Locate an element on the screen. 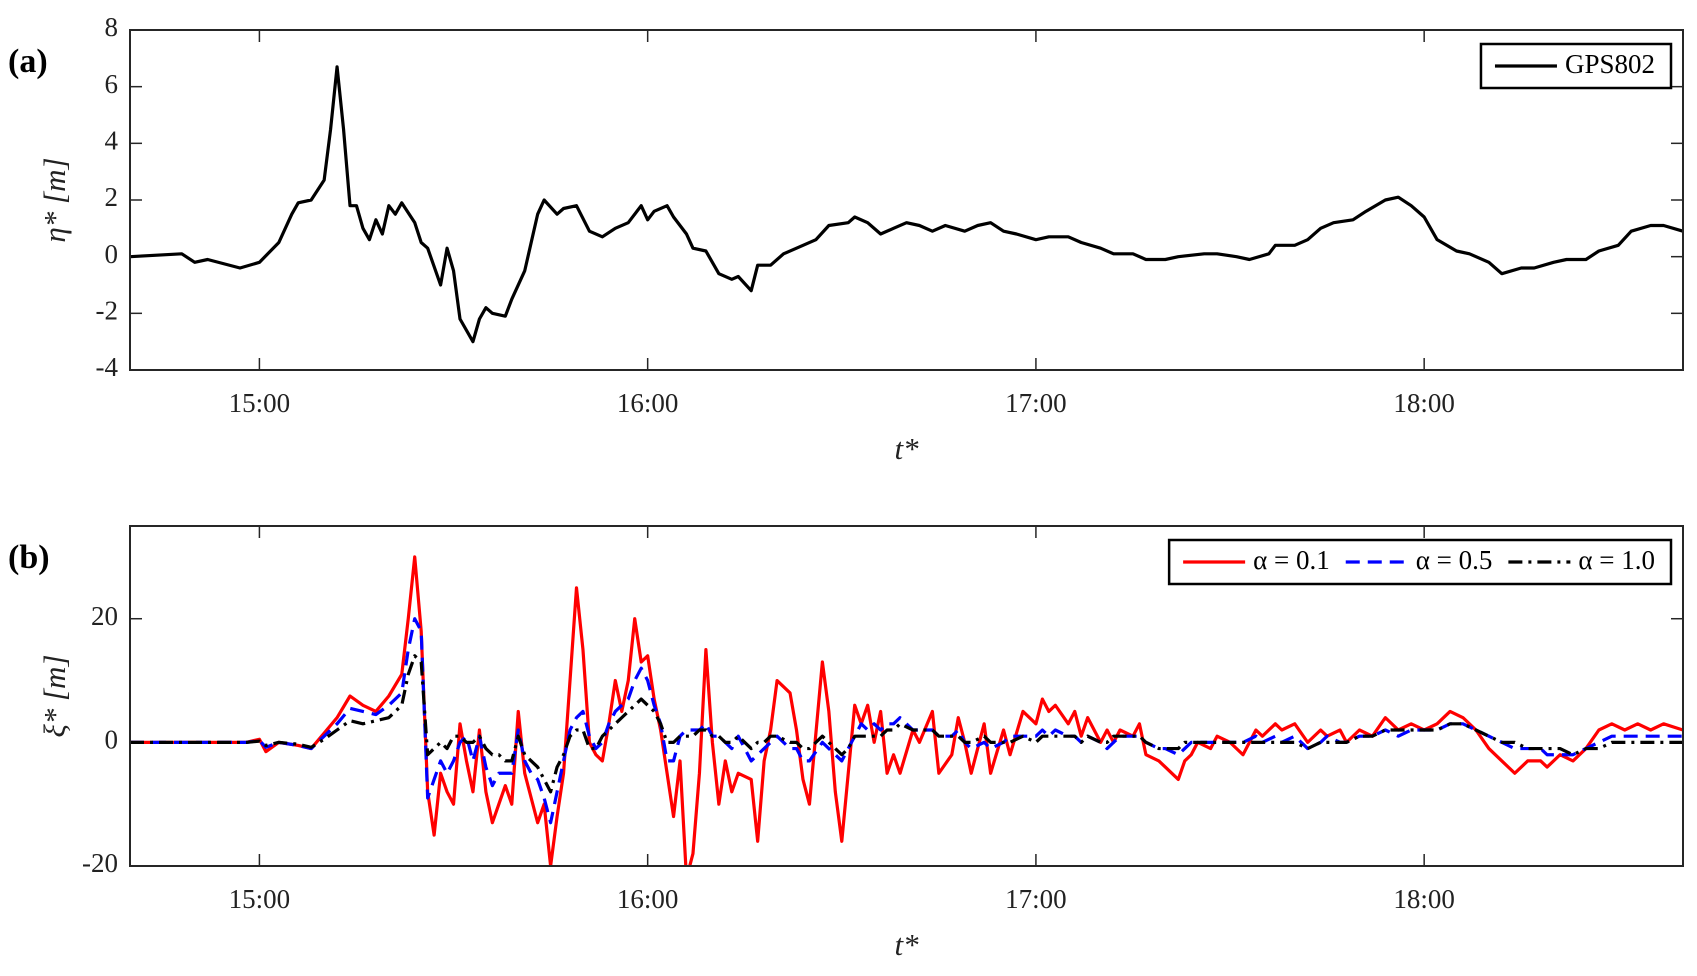 The image size is (1697, 976). y-axis-label: ξ* [m] is located at coordinates (54, 695).